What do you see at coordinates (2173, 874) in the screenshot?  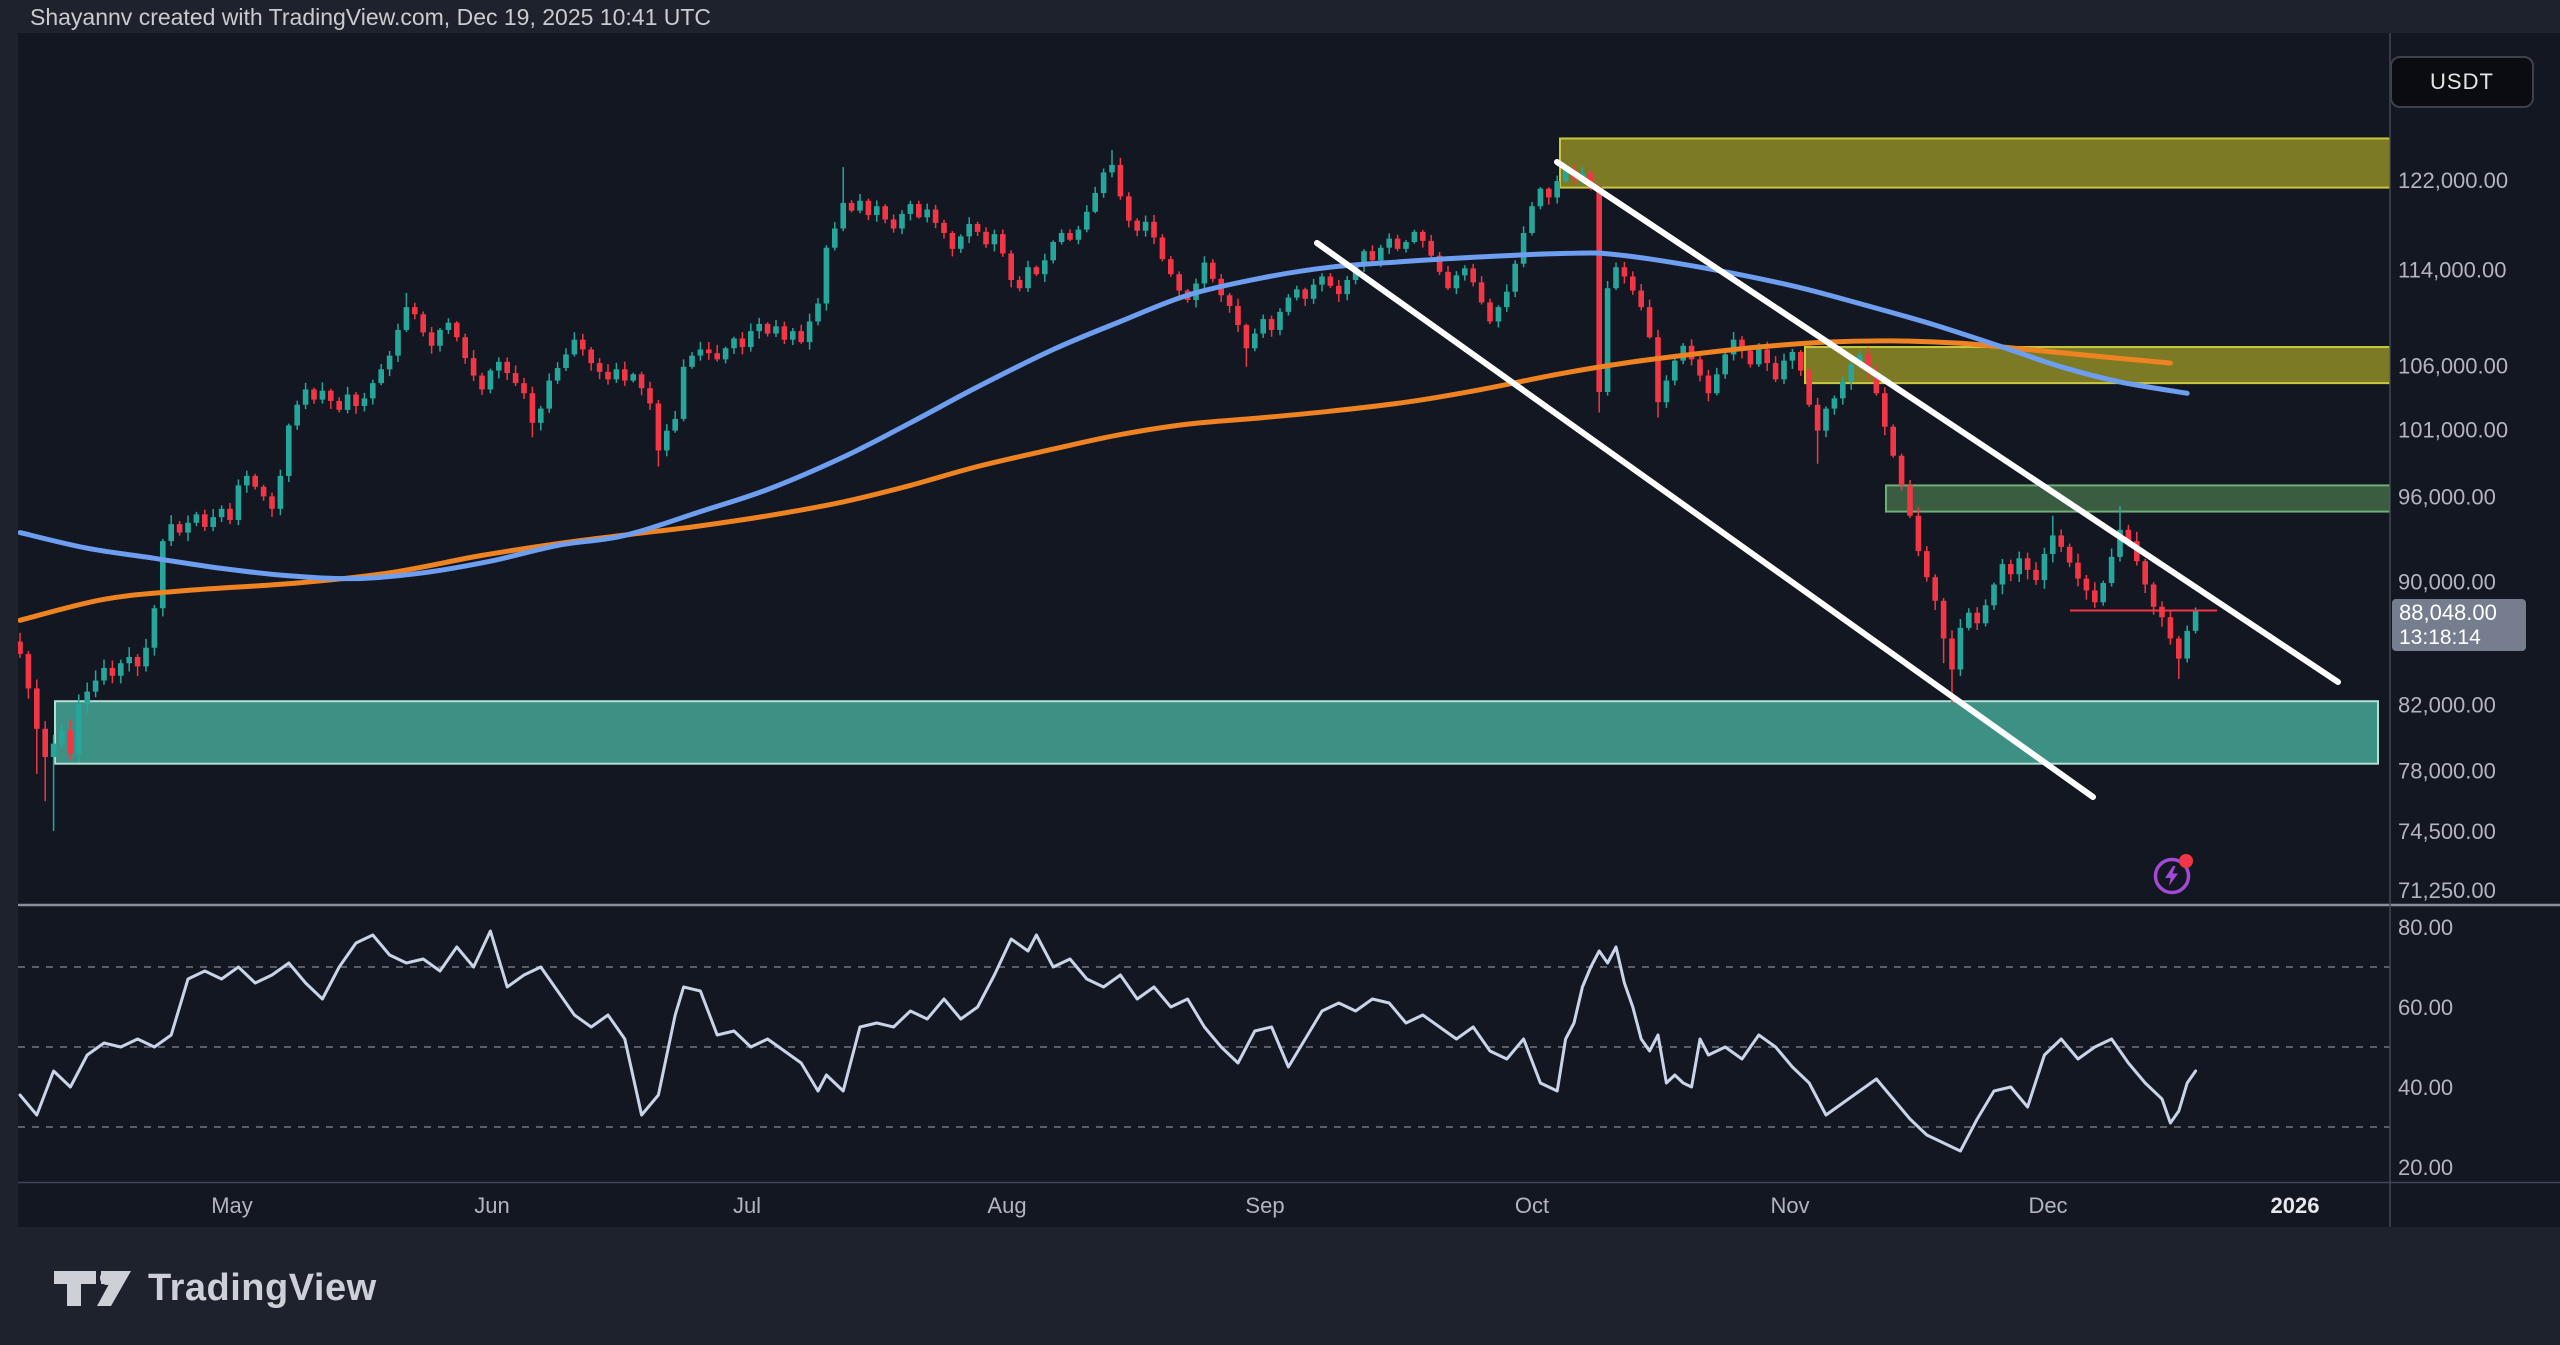 I see `flash-marker-icon` at bounding box center [2173, 874].